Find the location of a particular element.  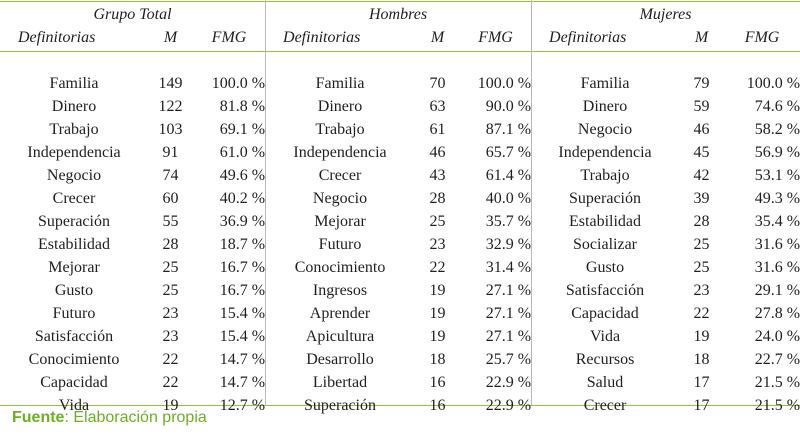

m-cell: 28 is located at coordinates (437, 198).